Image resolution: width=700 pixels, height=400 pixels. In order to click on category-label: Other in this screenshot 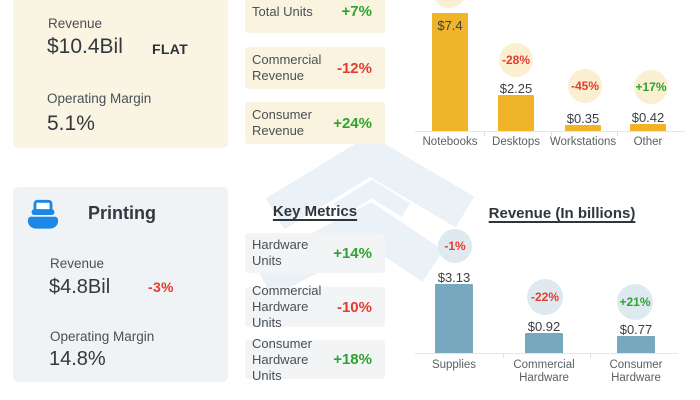, I will do `click(648, 142)`.